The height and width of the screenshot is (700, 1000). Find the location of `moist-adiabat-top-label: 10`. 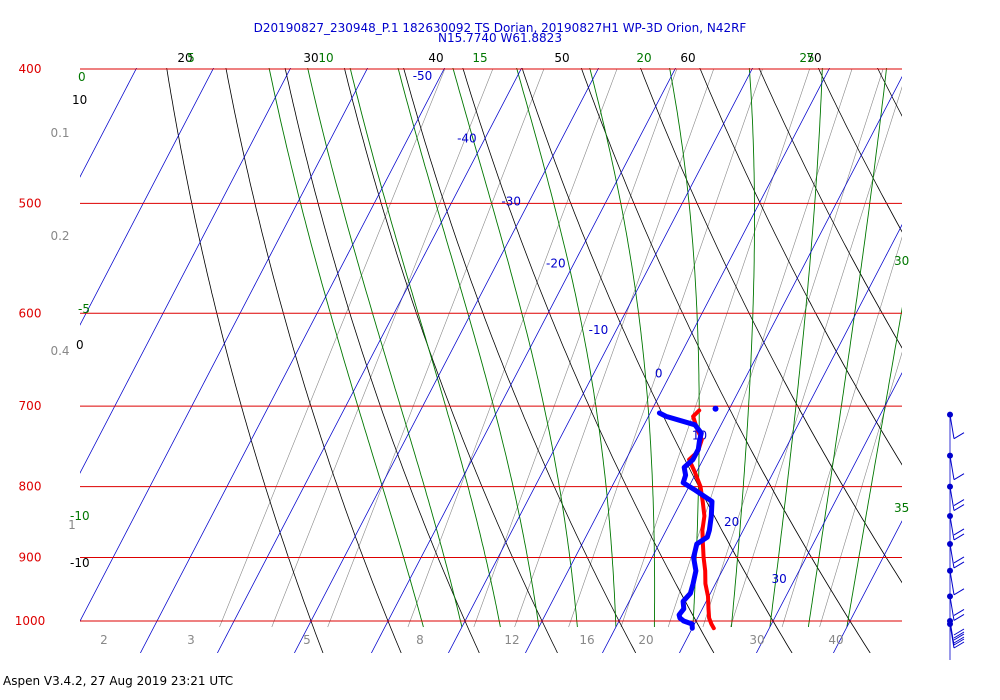

moist-adiabat-top-label: 10 is located at coordinates (325, 58).